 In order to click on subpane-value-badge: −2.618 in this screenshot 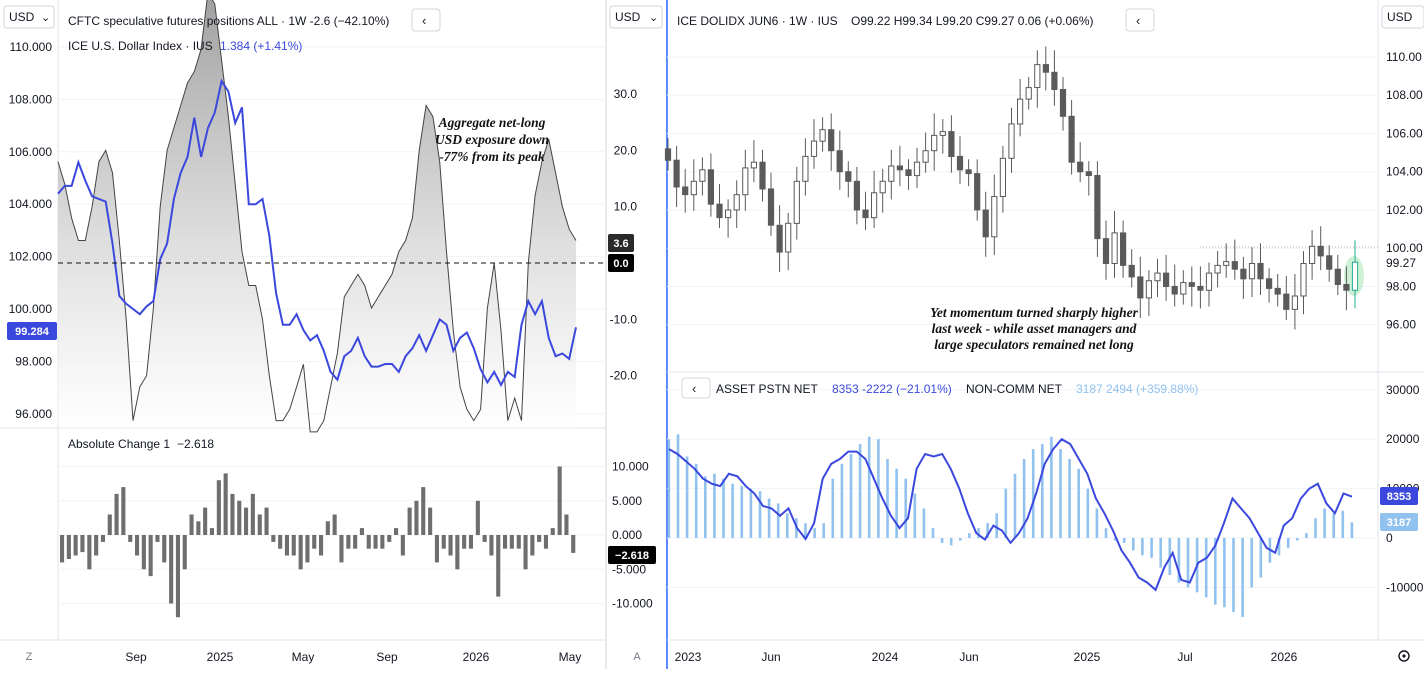, I will do `click(632, 555)`.